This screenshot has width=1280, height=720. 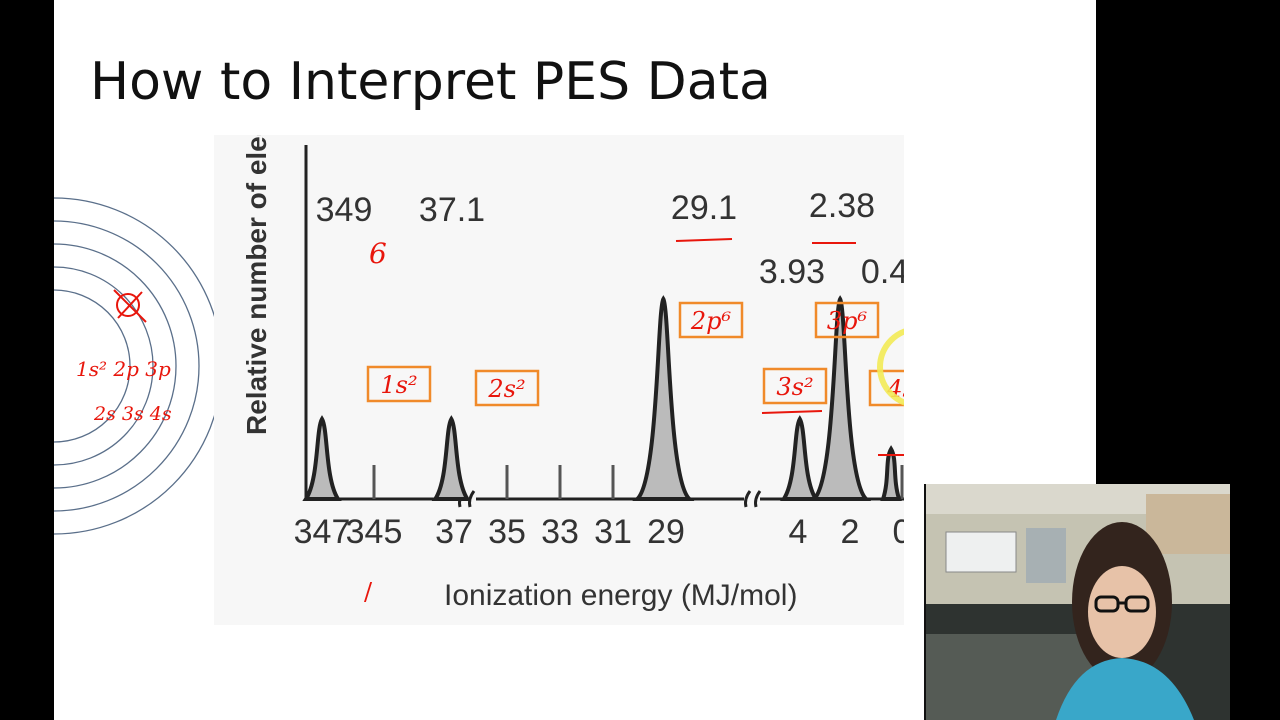 I want to click on x-tick-label: 33, so click(x=560, y=532).